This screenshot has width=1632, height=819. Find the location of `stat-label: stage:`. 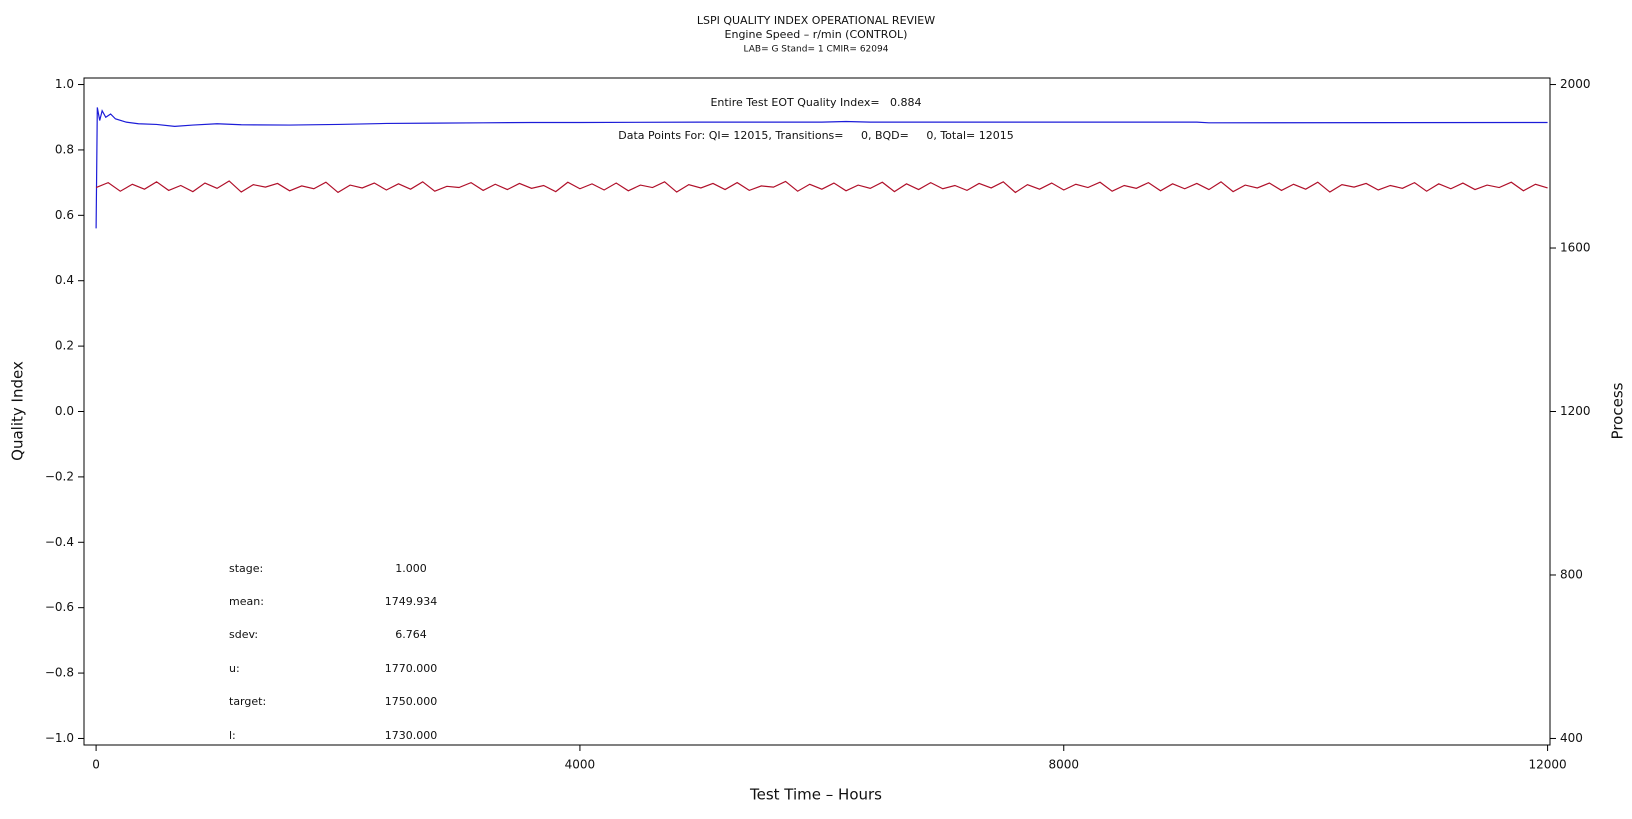

stat-label: stage: is located at coordinates (246, 568).